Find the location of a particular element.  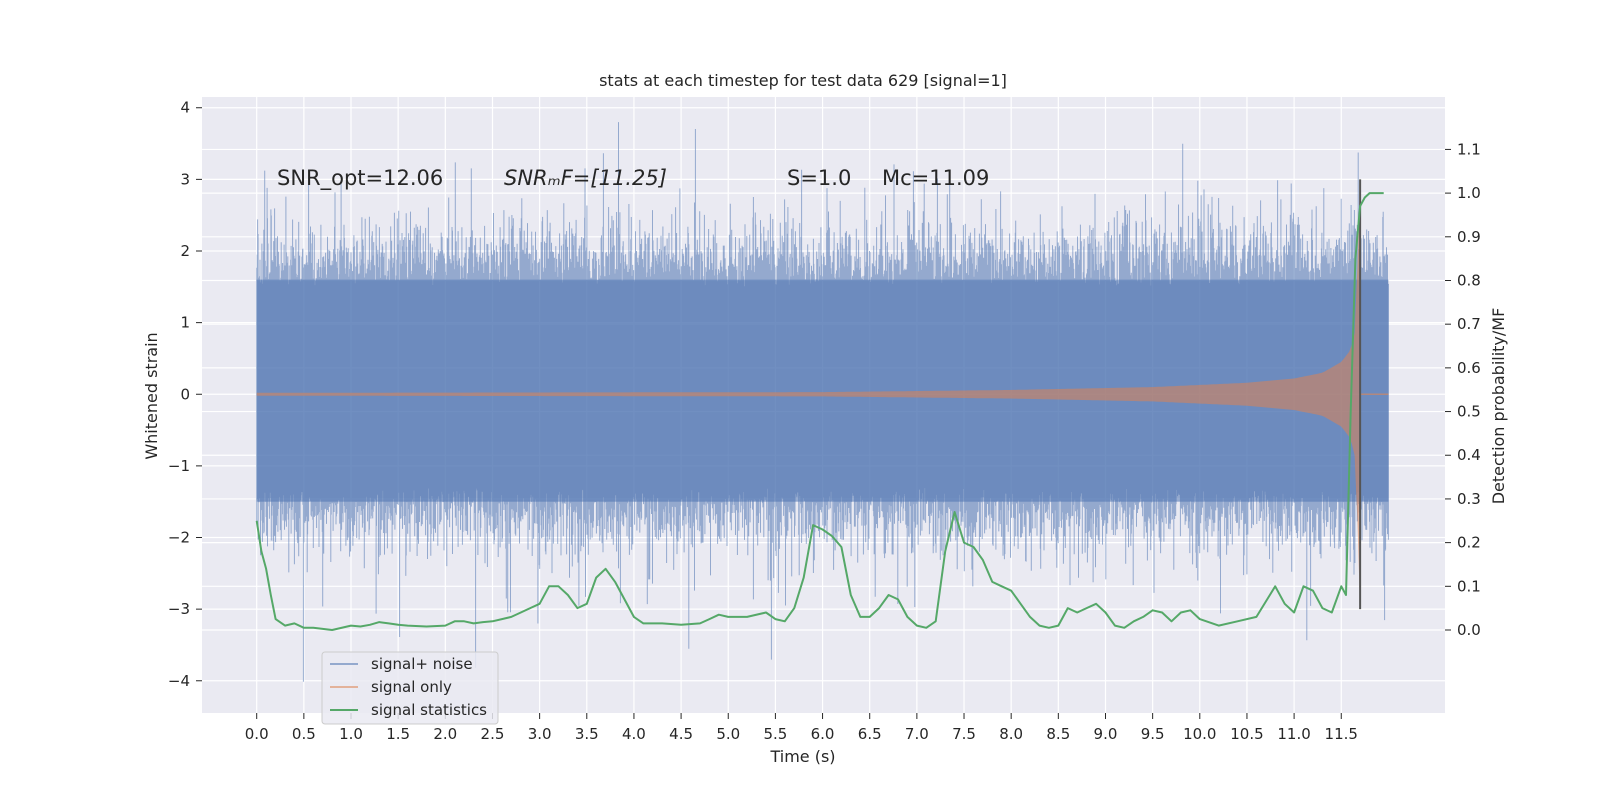

x-tick-label: 4.0 is located at coordinates (634, 734).